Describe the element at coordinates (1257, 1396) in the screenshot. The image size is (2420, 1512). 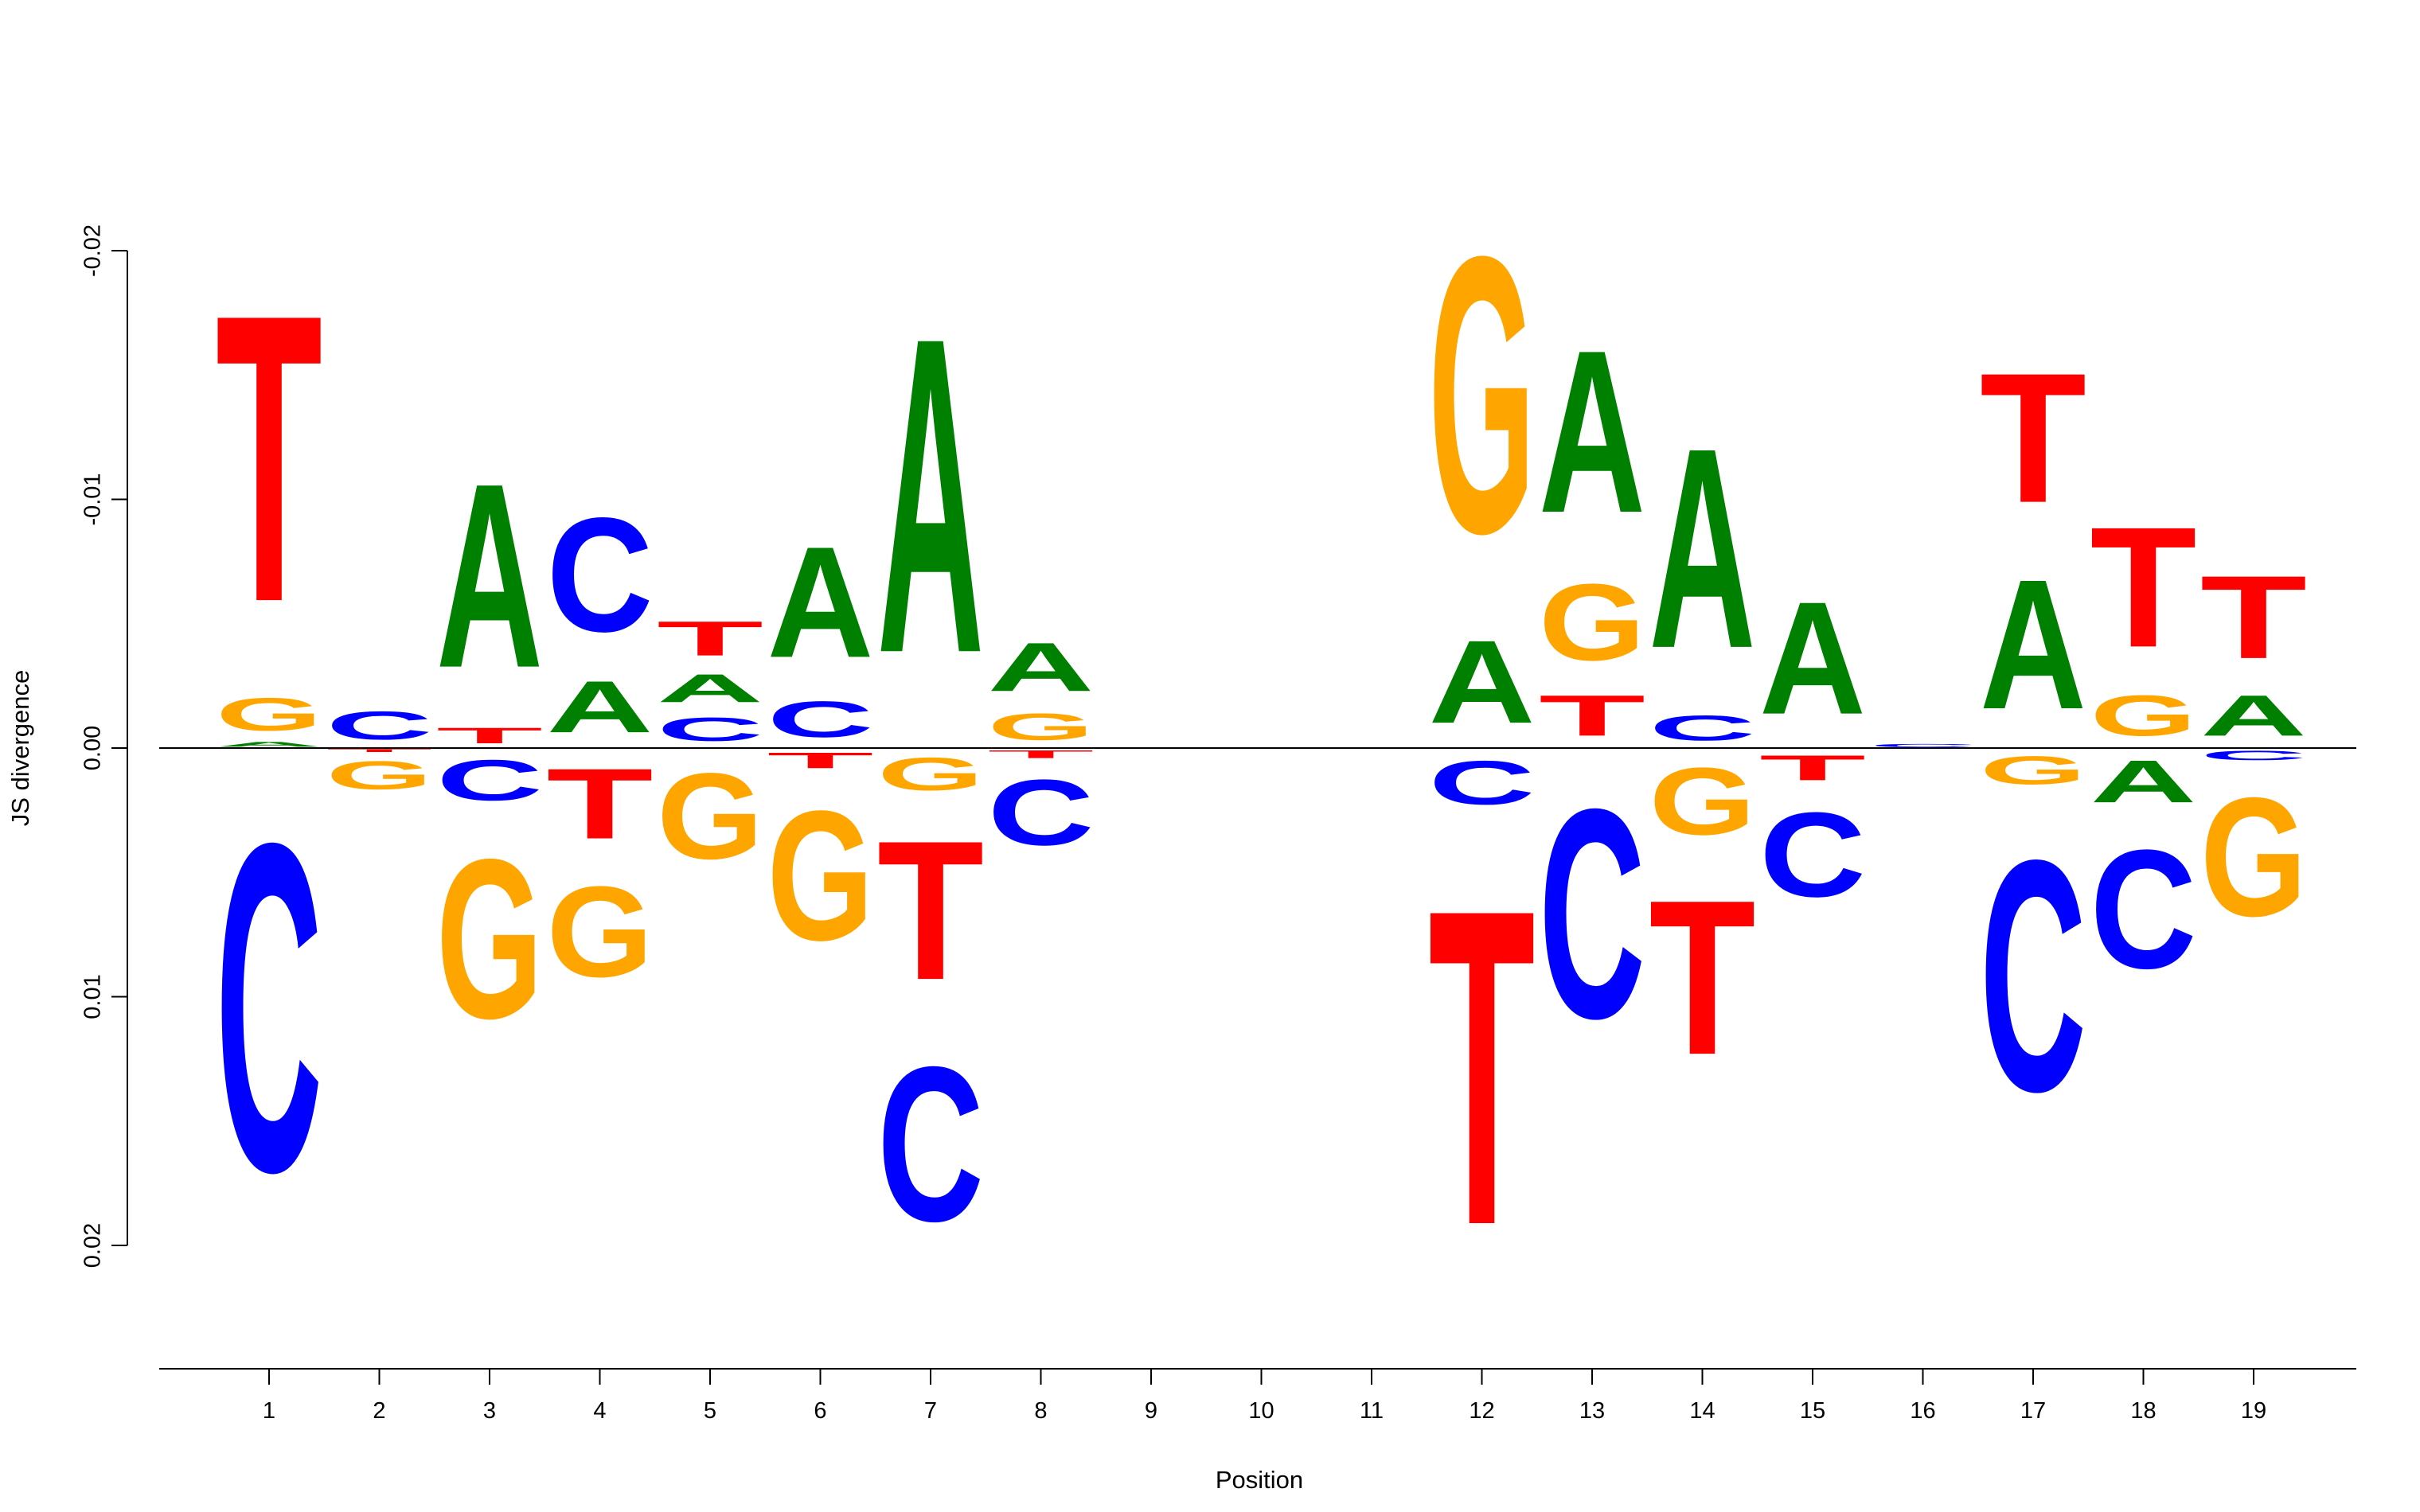
I see `x-axis: 1 2 3 4 5 6 7 8 9 10 11 12 13 14 15 16 17 18 19` at that location.